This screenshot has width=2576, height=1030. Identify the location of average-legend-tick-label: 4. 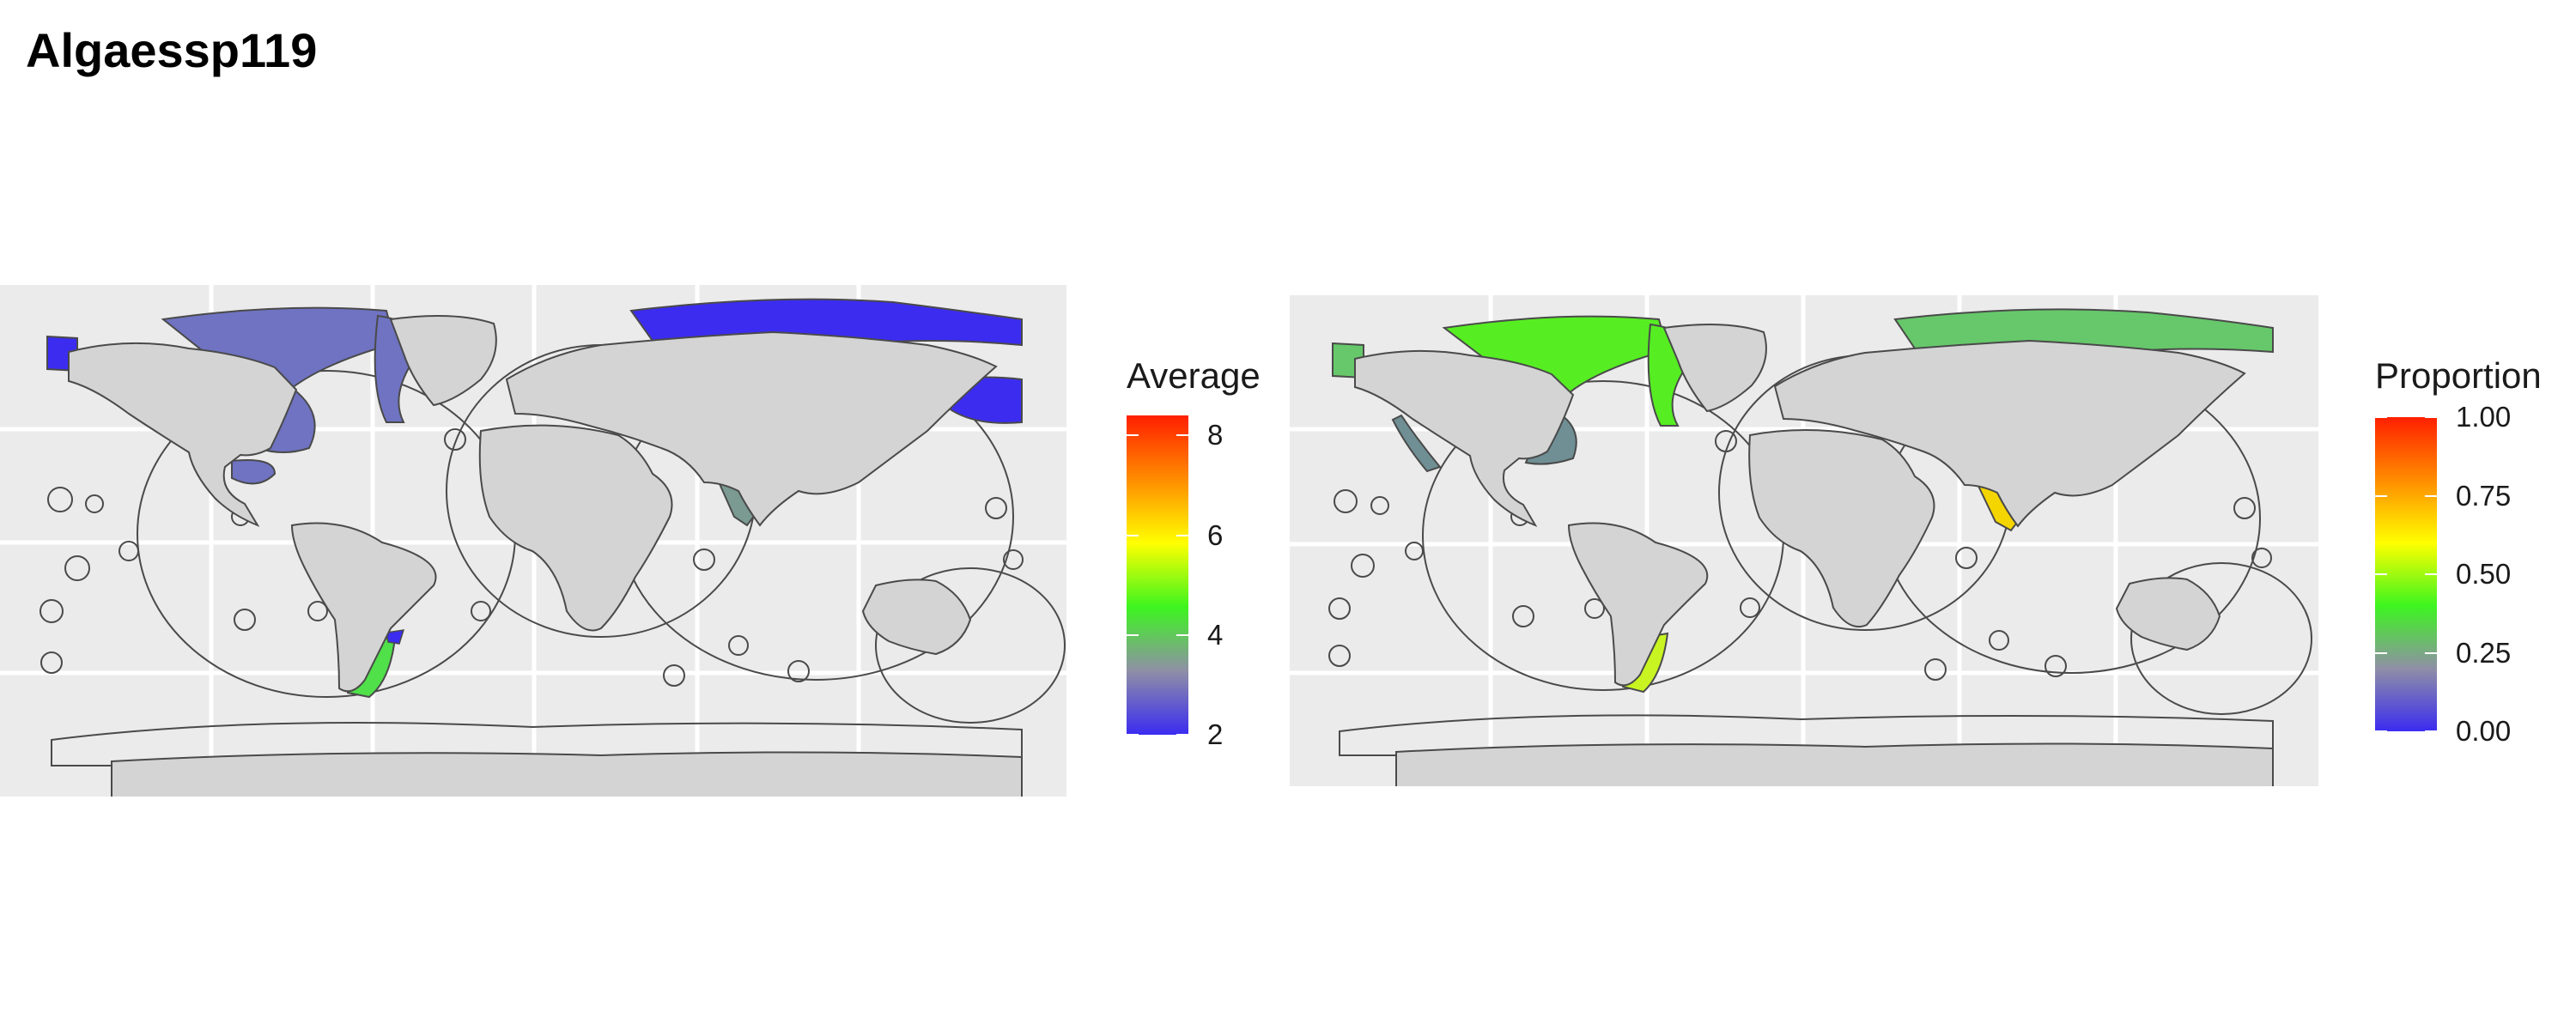
(1215, 634).